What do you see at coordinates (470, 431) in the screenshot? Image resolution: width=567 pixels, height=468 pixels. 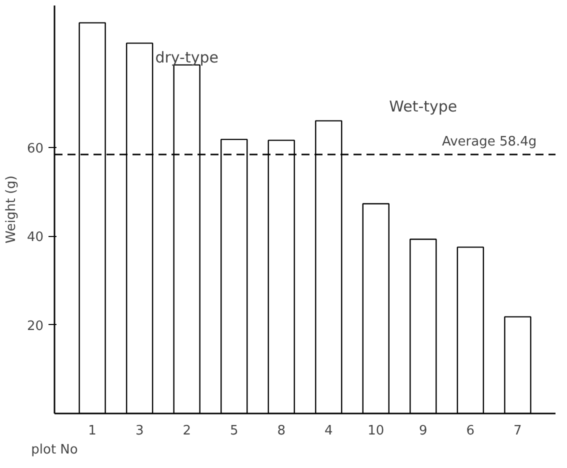 I see `x-tick-label: 6` at bounding box center [470, 431].